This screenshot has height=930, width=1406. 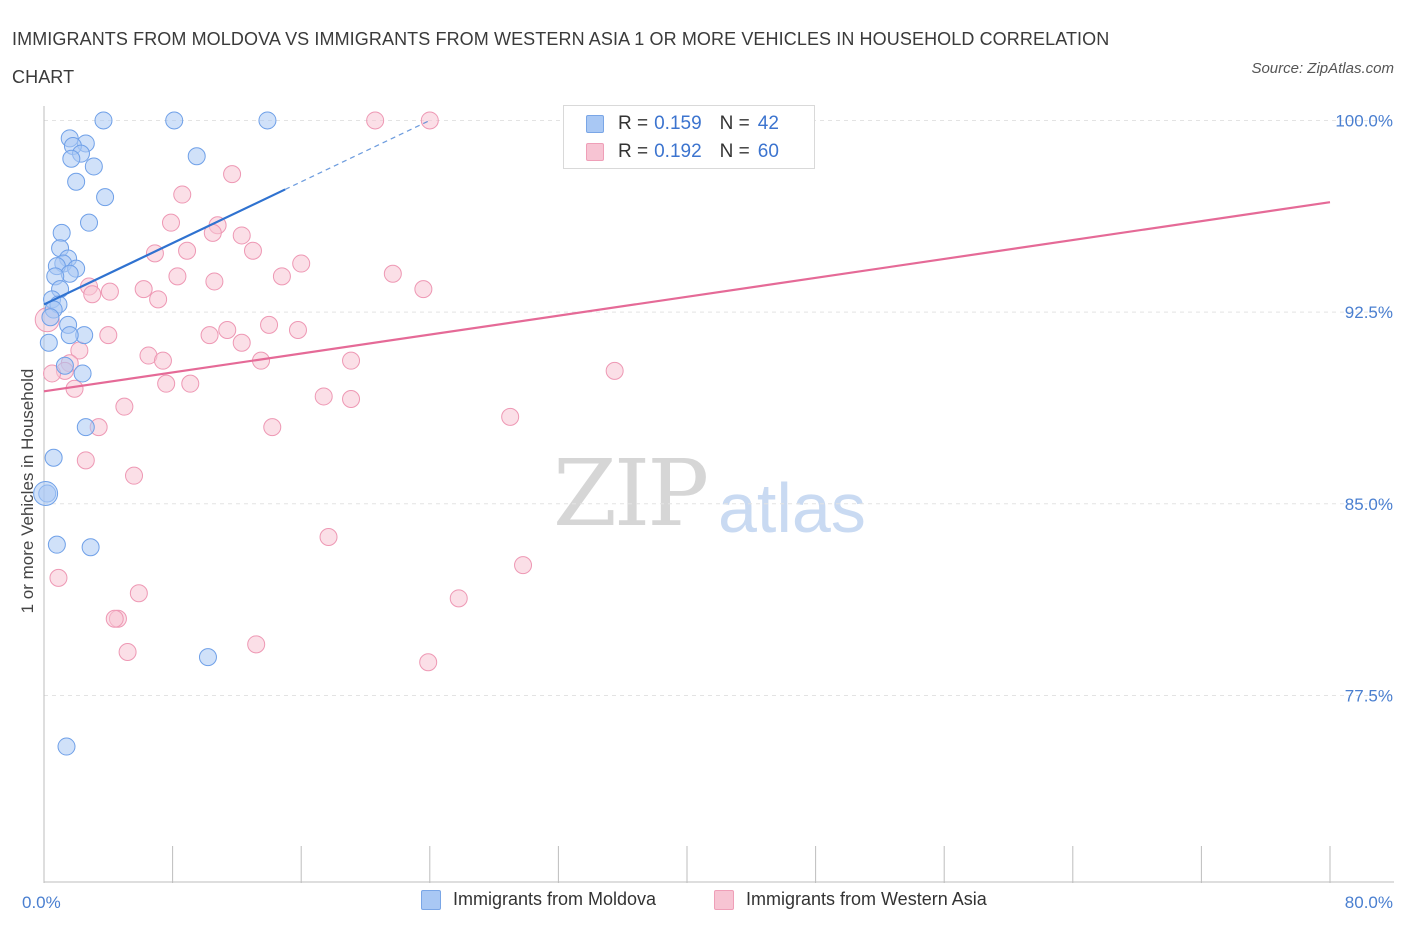 I want to click on y-tick-label: 92.5%, so click(x=1369, y=312).